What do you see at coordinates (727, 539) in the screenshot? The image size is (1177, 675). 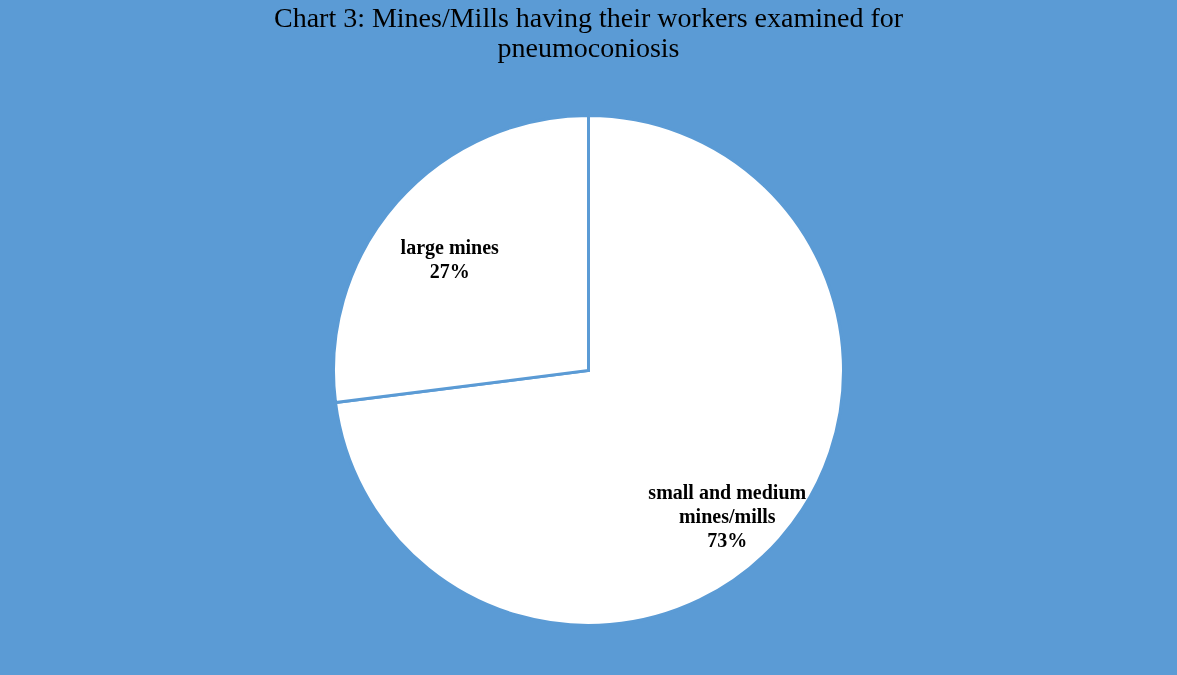 I see `data-label: 73%` at bounding box center [727, 539].